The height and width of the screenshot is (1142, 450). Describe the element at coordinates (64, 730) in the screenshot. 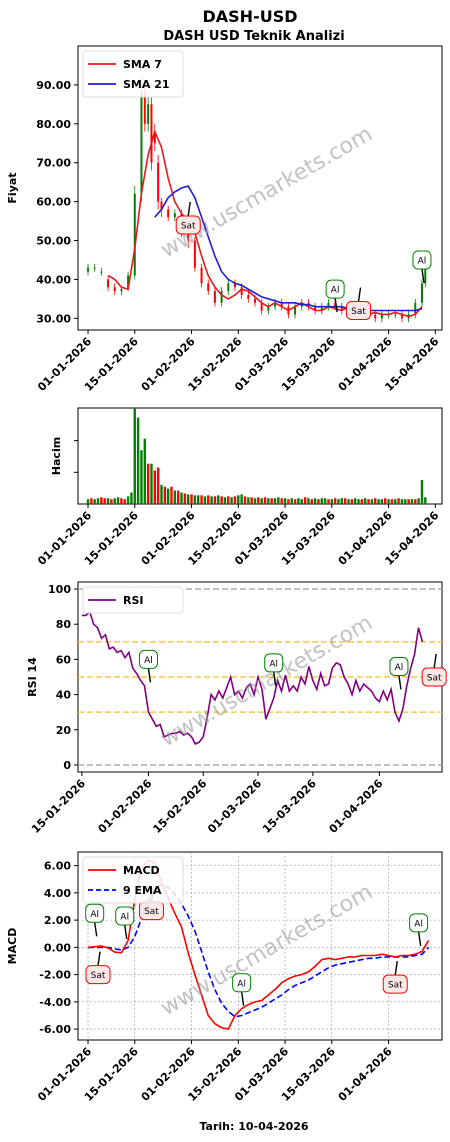

I see `y-tick-label: 20` at that location.